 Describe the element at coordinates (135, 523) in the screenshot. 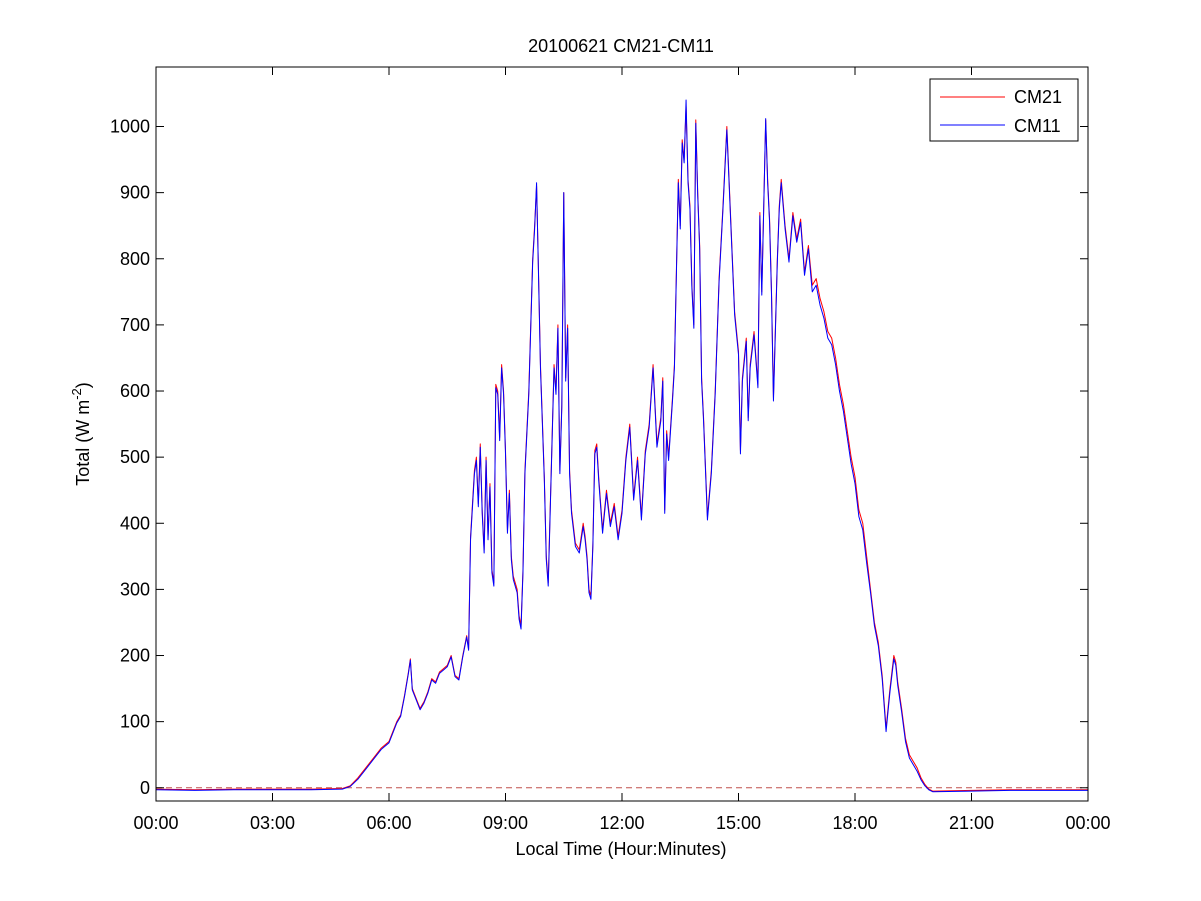

I see `y-tick-label: 400` at that location.